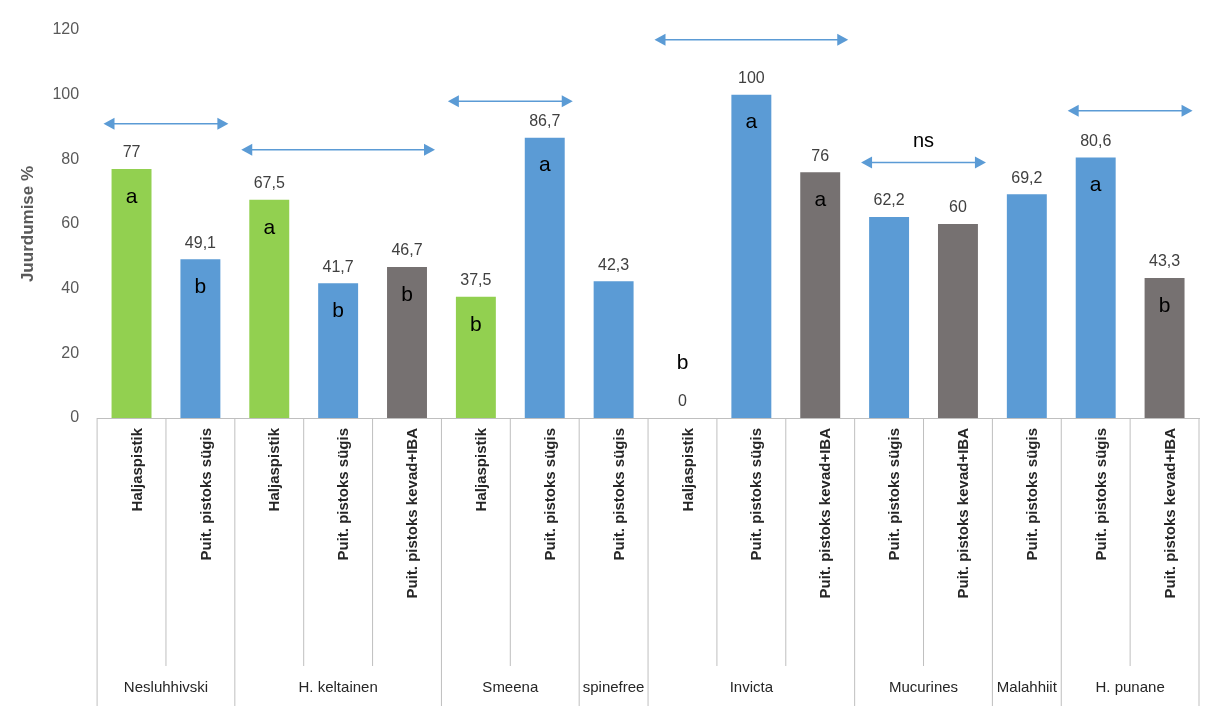  Describe the element at coordinates (338, 266) in the screenshot. I see `data-label: 41,7` at that location.